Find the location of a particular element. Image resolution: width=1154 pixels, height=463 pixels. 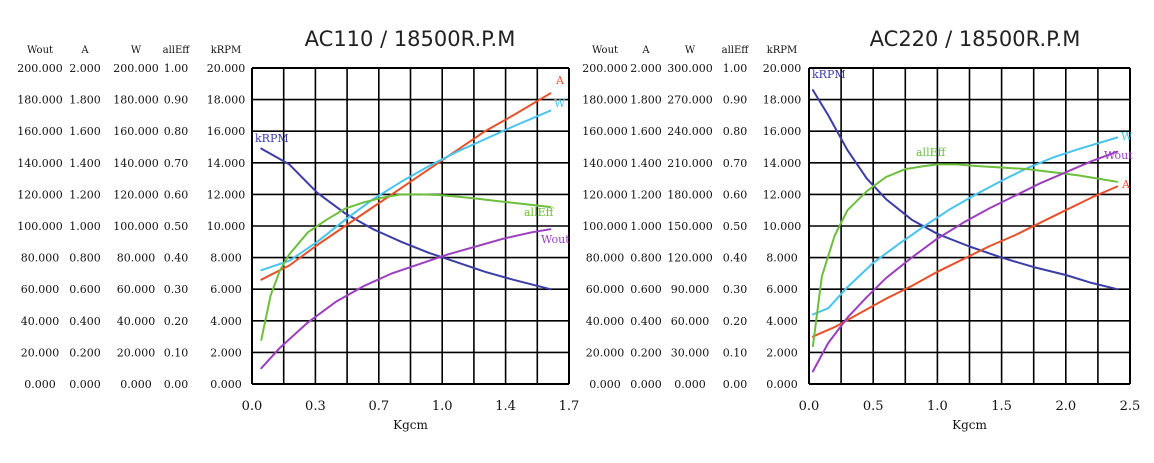

y-tick-label: 2.000 is located at coordinates (782, 352).